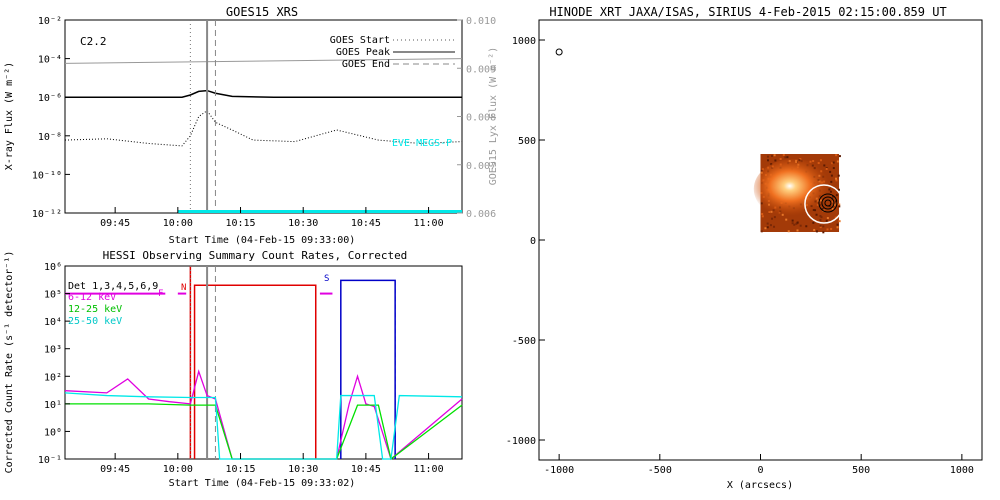  I want to click on hessi-ytick-label: 10⁰, so click(53, 432).